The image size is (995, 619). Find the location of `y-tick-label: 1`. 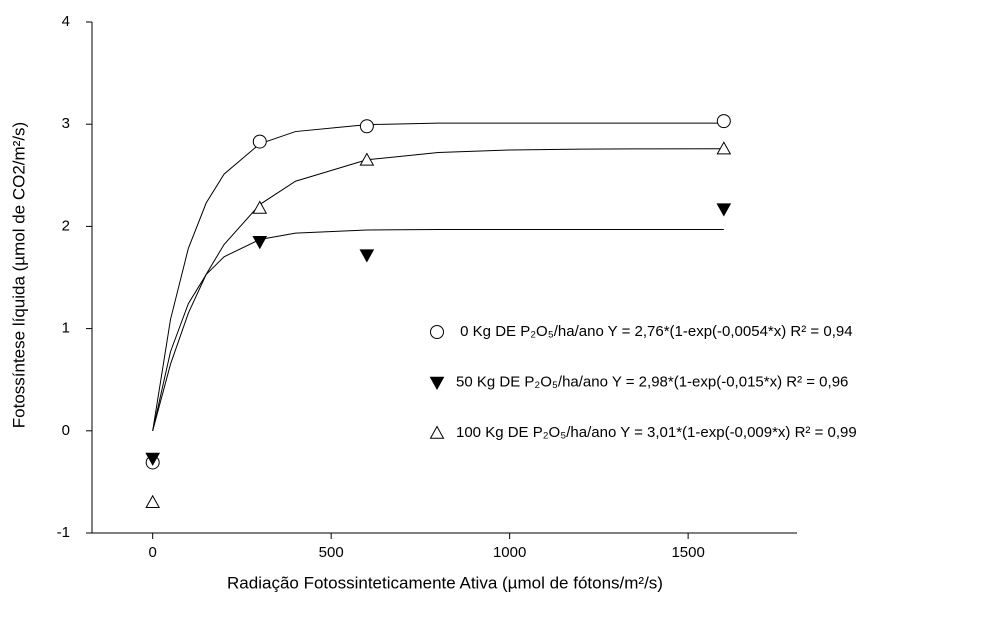

y-tick-label: 1 is located at coordinates (66, 328).